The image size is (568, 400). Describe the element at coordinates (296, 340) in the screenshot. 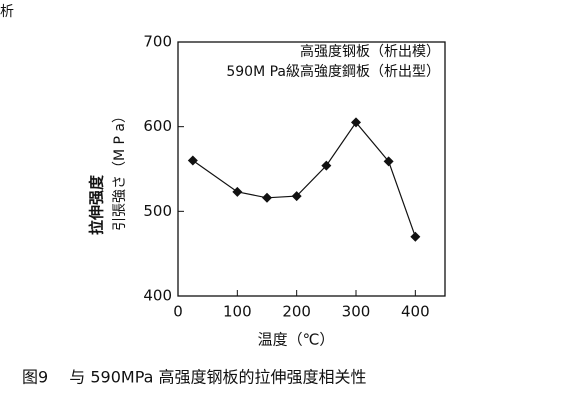

I see `x-axis-label: 温度（℃）` at that location.